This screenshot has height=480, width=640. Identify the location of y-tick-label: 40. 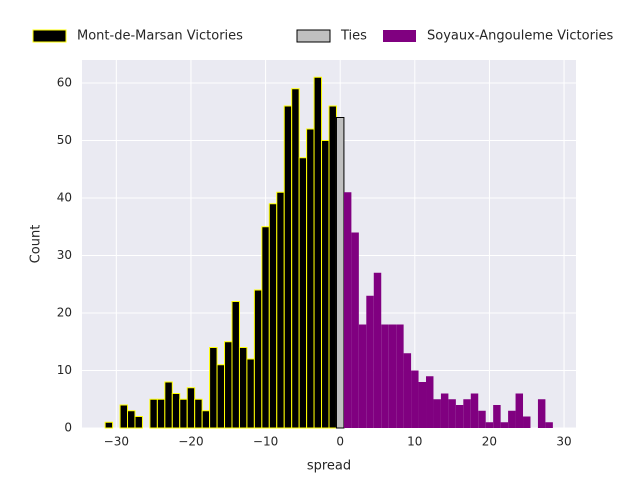
(64, 198).